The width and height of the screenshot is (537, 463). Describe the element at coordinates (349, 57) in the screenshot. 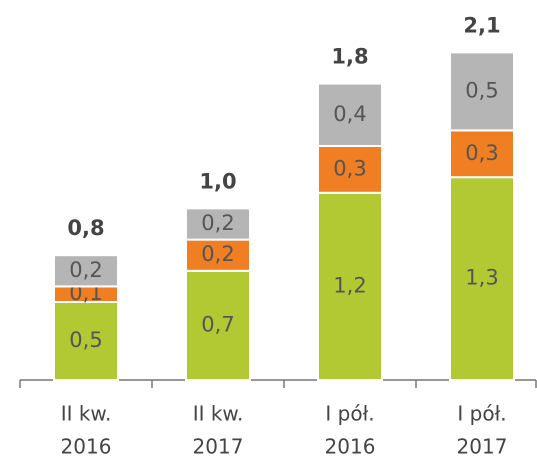

I see `total-label: 1,8` at that location.